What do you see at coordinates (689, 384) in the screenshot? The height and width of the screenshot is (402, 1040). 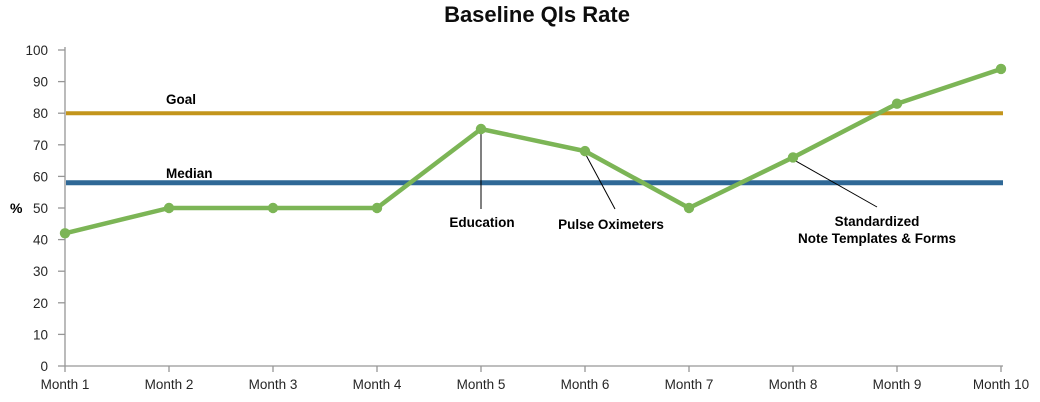 I see `x-tick-label: Month 7` at bounding box center [689, 384].